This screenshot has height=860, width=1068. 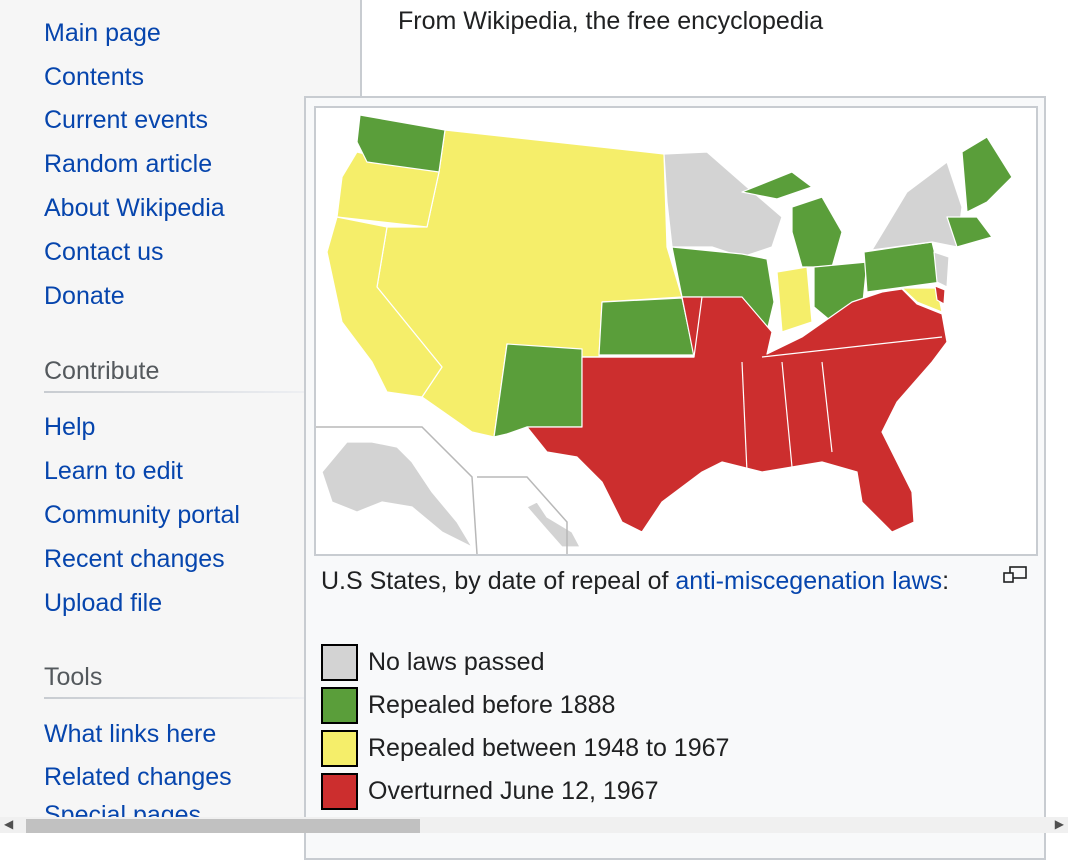 I want to click on state-delaware, so click(x=940, y=295).